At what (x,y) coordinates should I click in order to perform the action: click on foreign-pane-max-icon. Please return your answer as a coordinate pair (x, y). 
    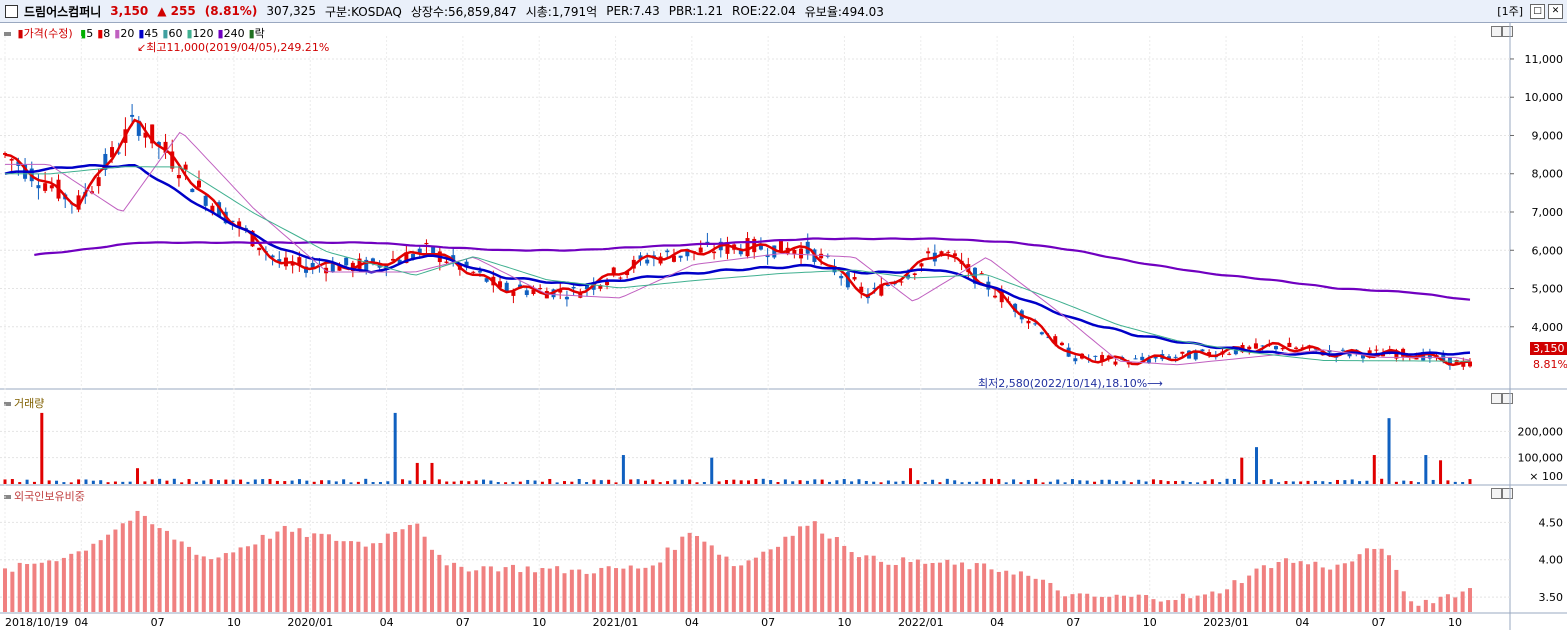
    Looking at the image, I should click on (1507, 493).